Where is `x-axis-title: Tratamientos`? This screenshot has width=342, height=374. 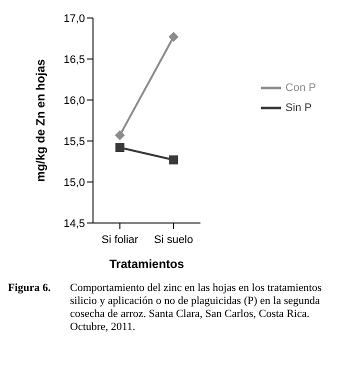 x-axis-title: Tratamientos is located at coordinates (146, 264).